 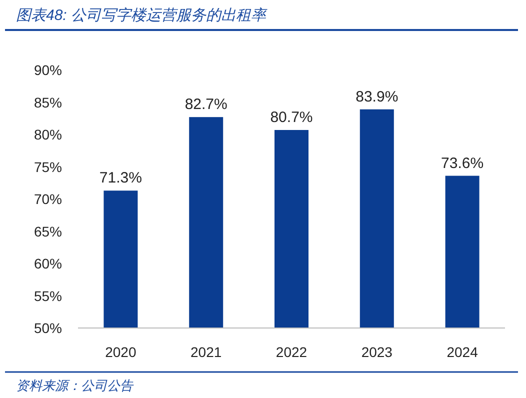 What do you see at coordinates (142, 15) in the screenshot?
I see `chart-title: 图表48: 公司写字楼运营服务的出租率` at bounding box center [142, 15].